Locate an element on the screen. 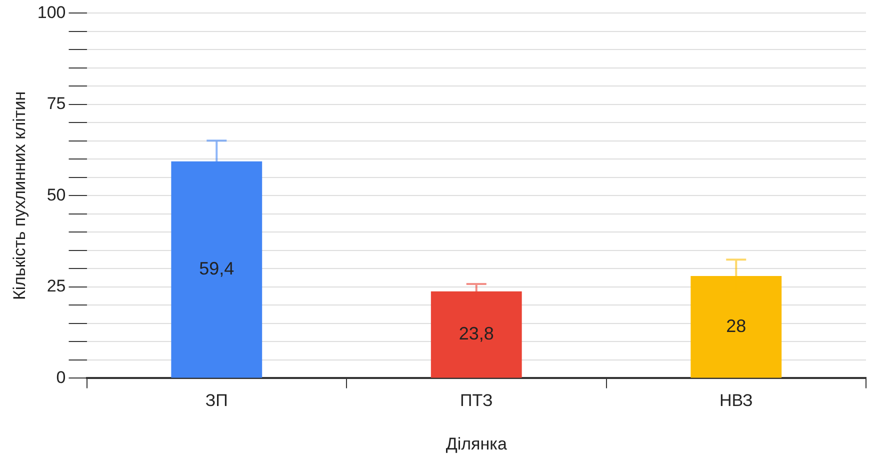  data-label: 28 is located at coordinates (736, 326).